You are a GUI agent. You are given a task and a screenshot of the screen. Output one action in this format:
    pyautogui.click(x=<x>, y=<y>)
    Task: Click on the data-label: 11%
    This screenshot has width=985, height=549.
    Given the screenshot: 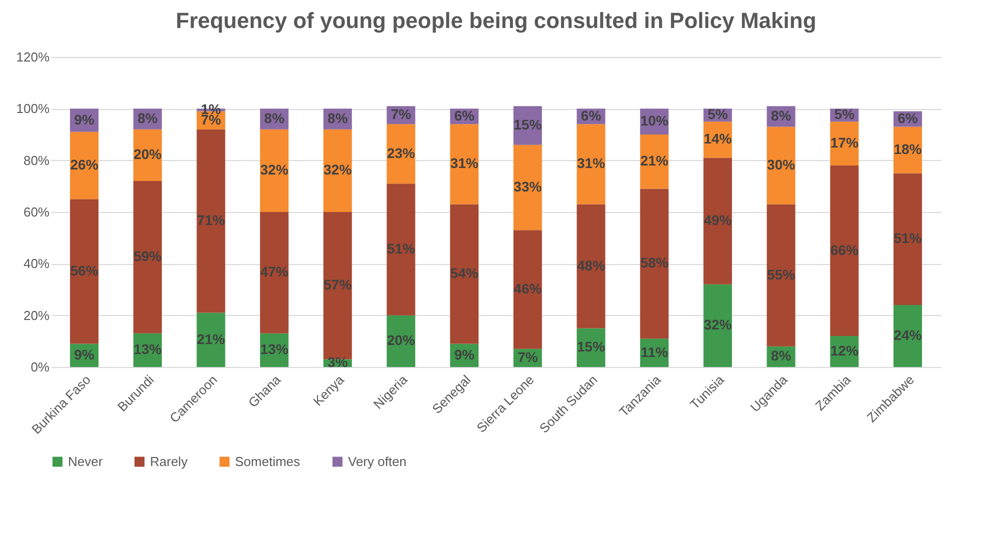 What is the action you would take?
    pyautogui.click(x=654, y=352)
    